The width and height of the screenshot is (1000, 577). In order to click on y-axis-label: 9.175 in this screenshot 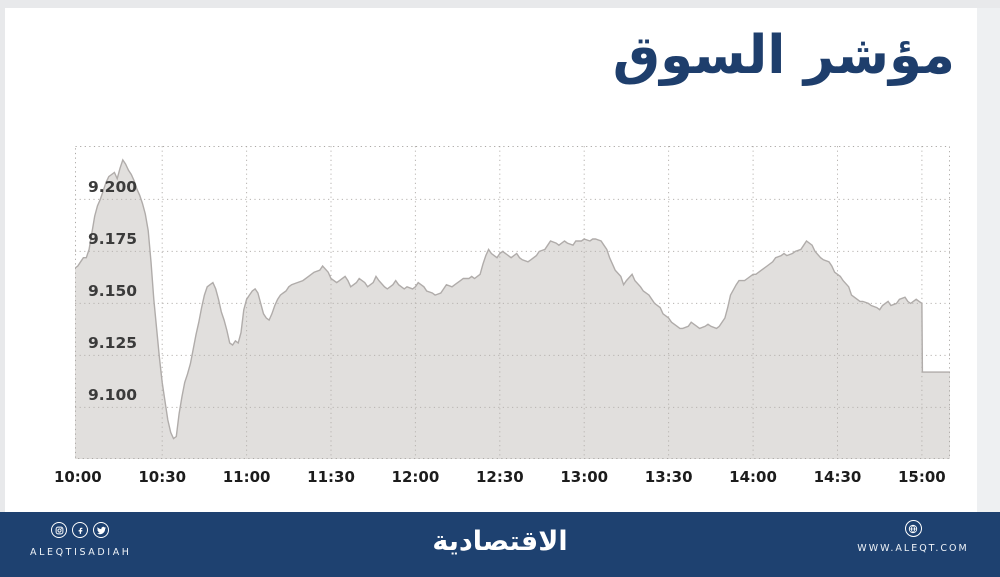, I will do `click(113, 239)`.